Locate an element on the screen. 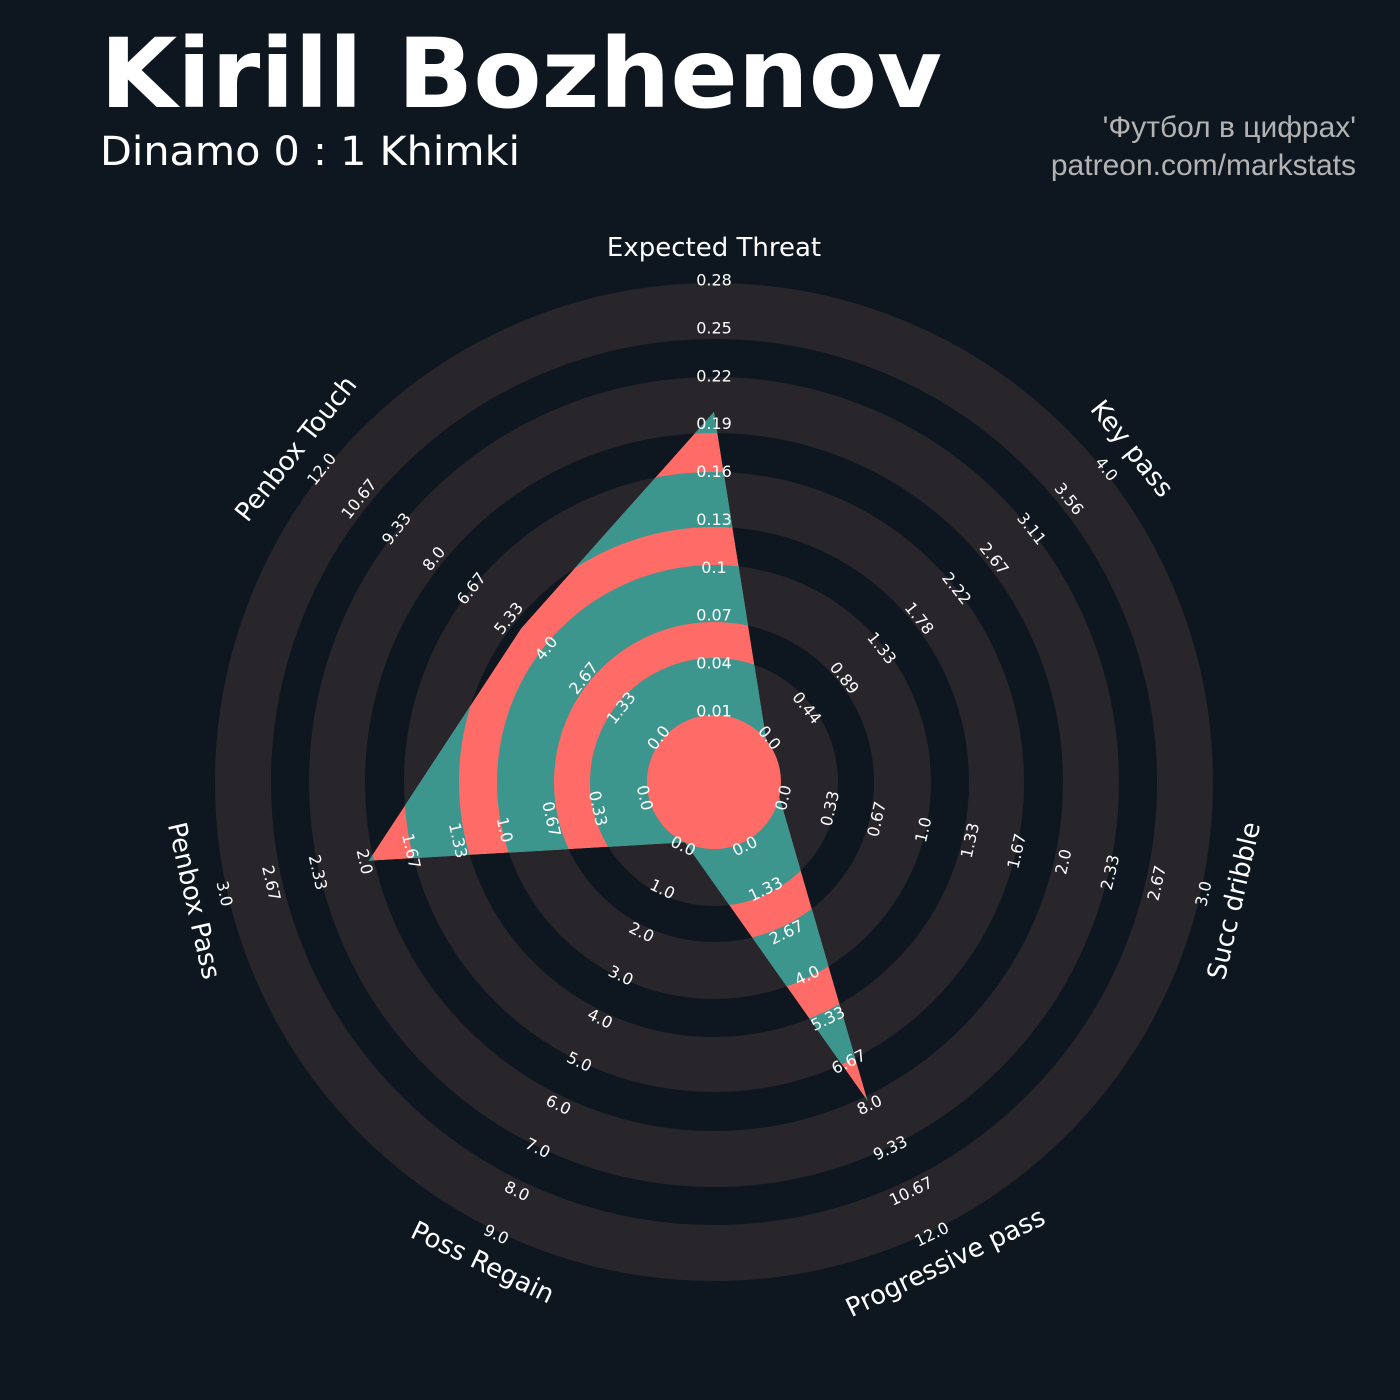 Image resolution: width=1400 pixels, height=1400 pixels. tick-label: 0.13 is located at coordinates (714, 519).